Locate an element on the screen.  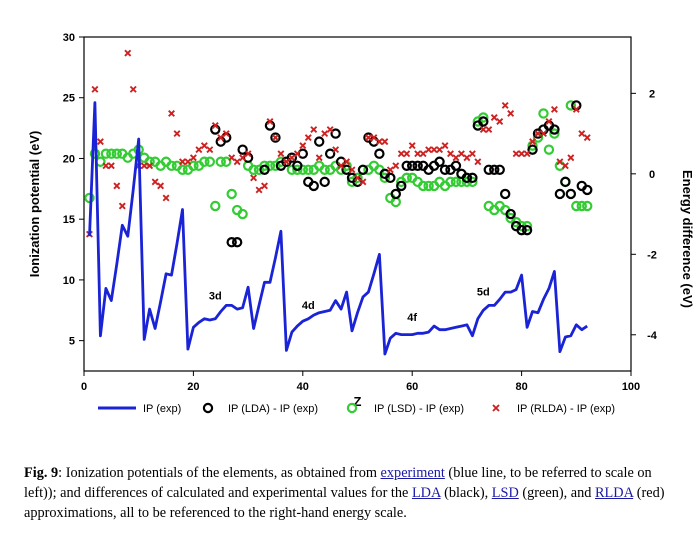
legend-item: IP (LDA) - IP (exp) is located at coordinates (260, 408).